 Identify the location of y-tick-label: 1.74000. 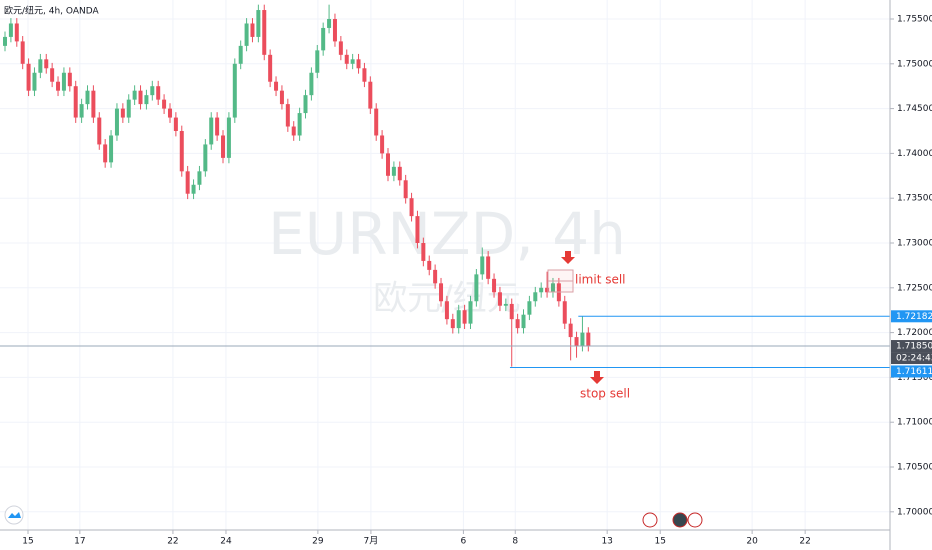
(914, 154).